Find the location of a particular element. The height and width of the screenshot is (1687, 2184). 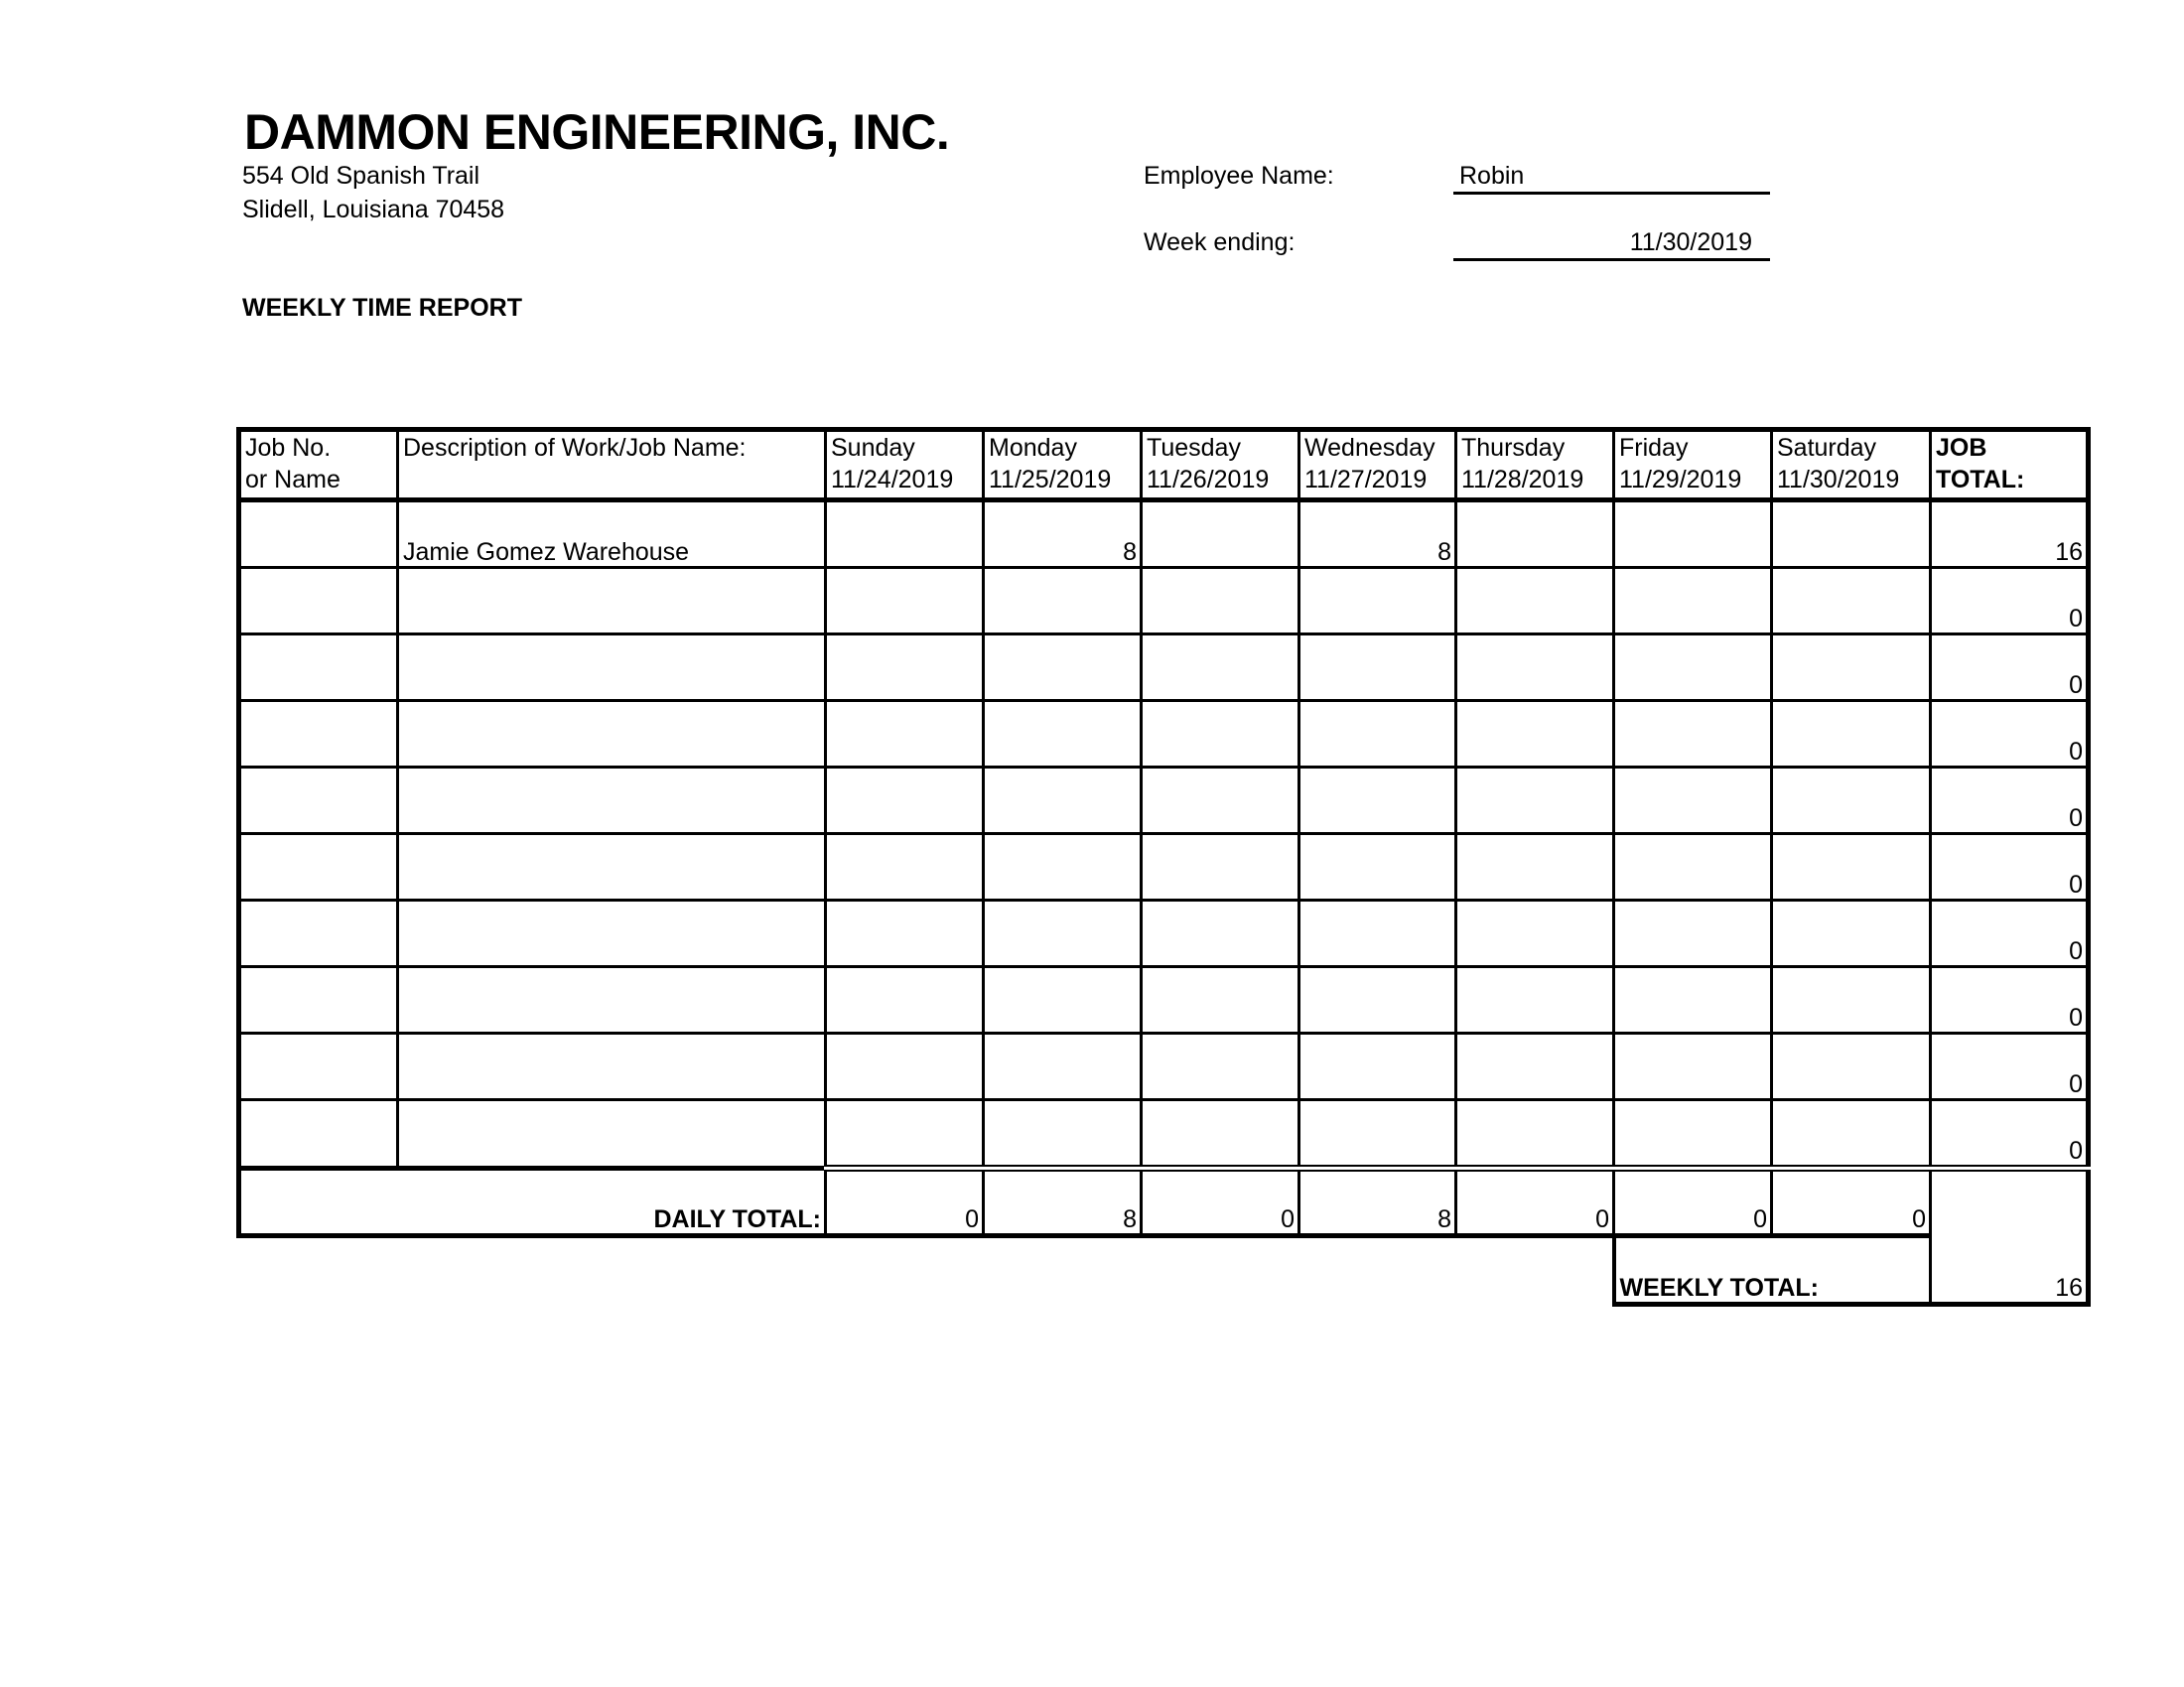

week-ending-field: 11/30/2019 is located at coordinates (1611, 244).